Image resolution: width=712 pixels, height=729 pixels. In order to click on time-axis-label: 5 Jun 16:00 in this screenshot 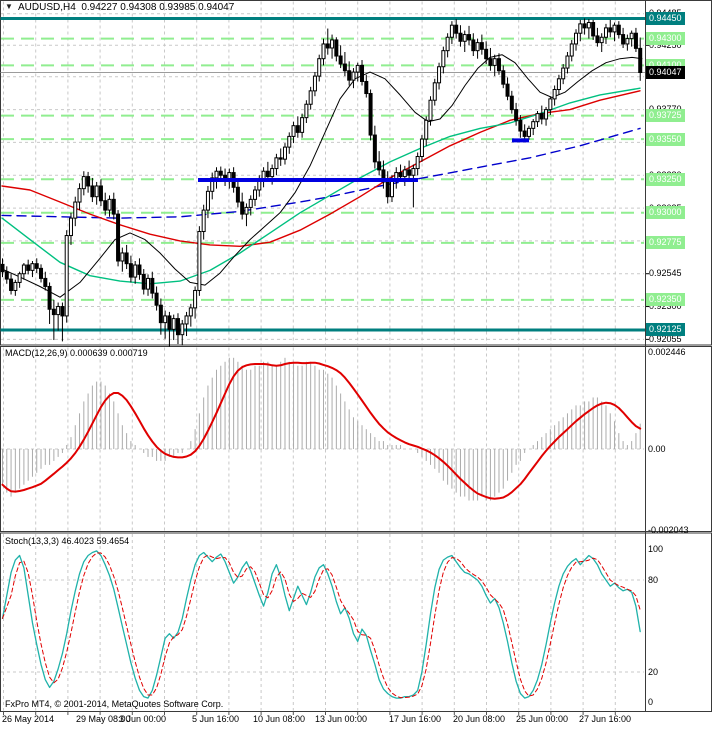, I will do `click(216, 719)`.